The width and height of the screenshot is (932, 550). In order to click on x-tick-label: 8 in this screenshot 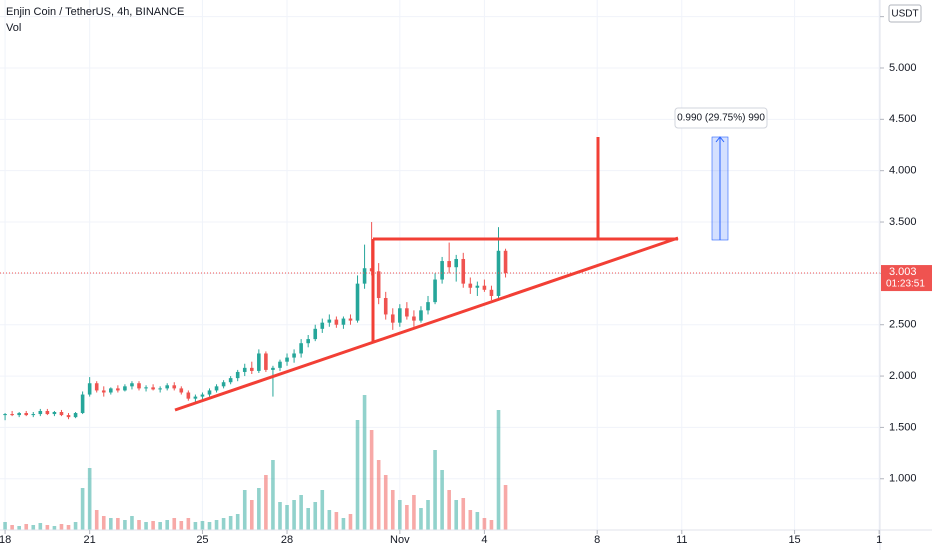, I will do `click(597, 540)`.